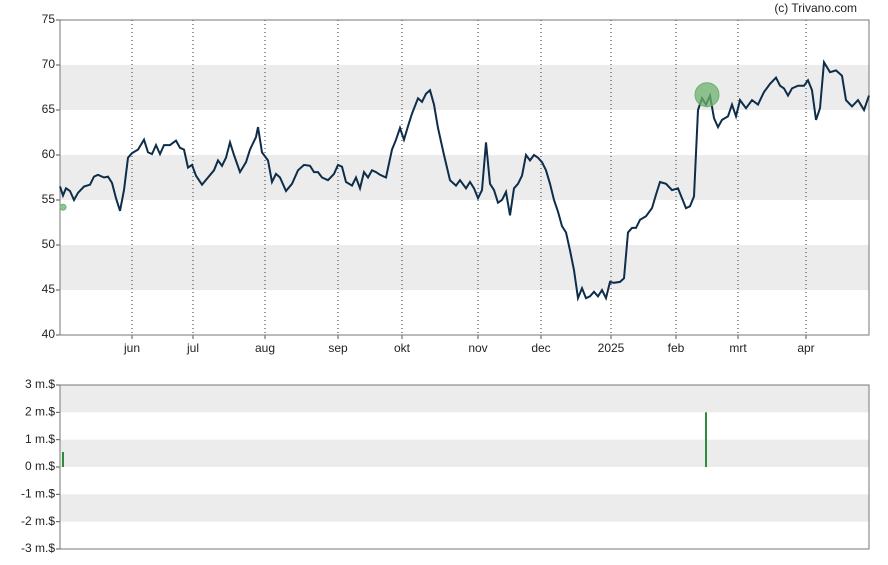 This screenshot has width=888, height=565. What do you see at coordinates (49, 154) in the screenshot?
I see `y-tick-label: 60` at bounding box center [49, 154].